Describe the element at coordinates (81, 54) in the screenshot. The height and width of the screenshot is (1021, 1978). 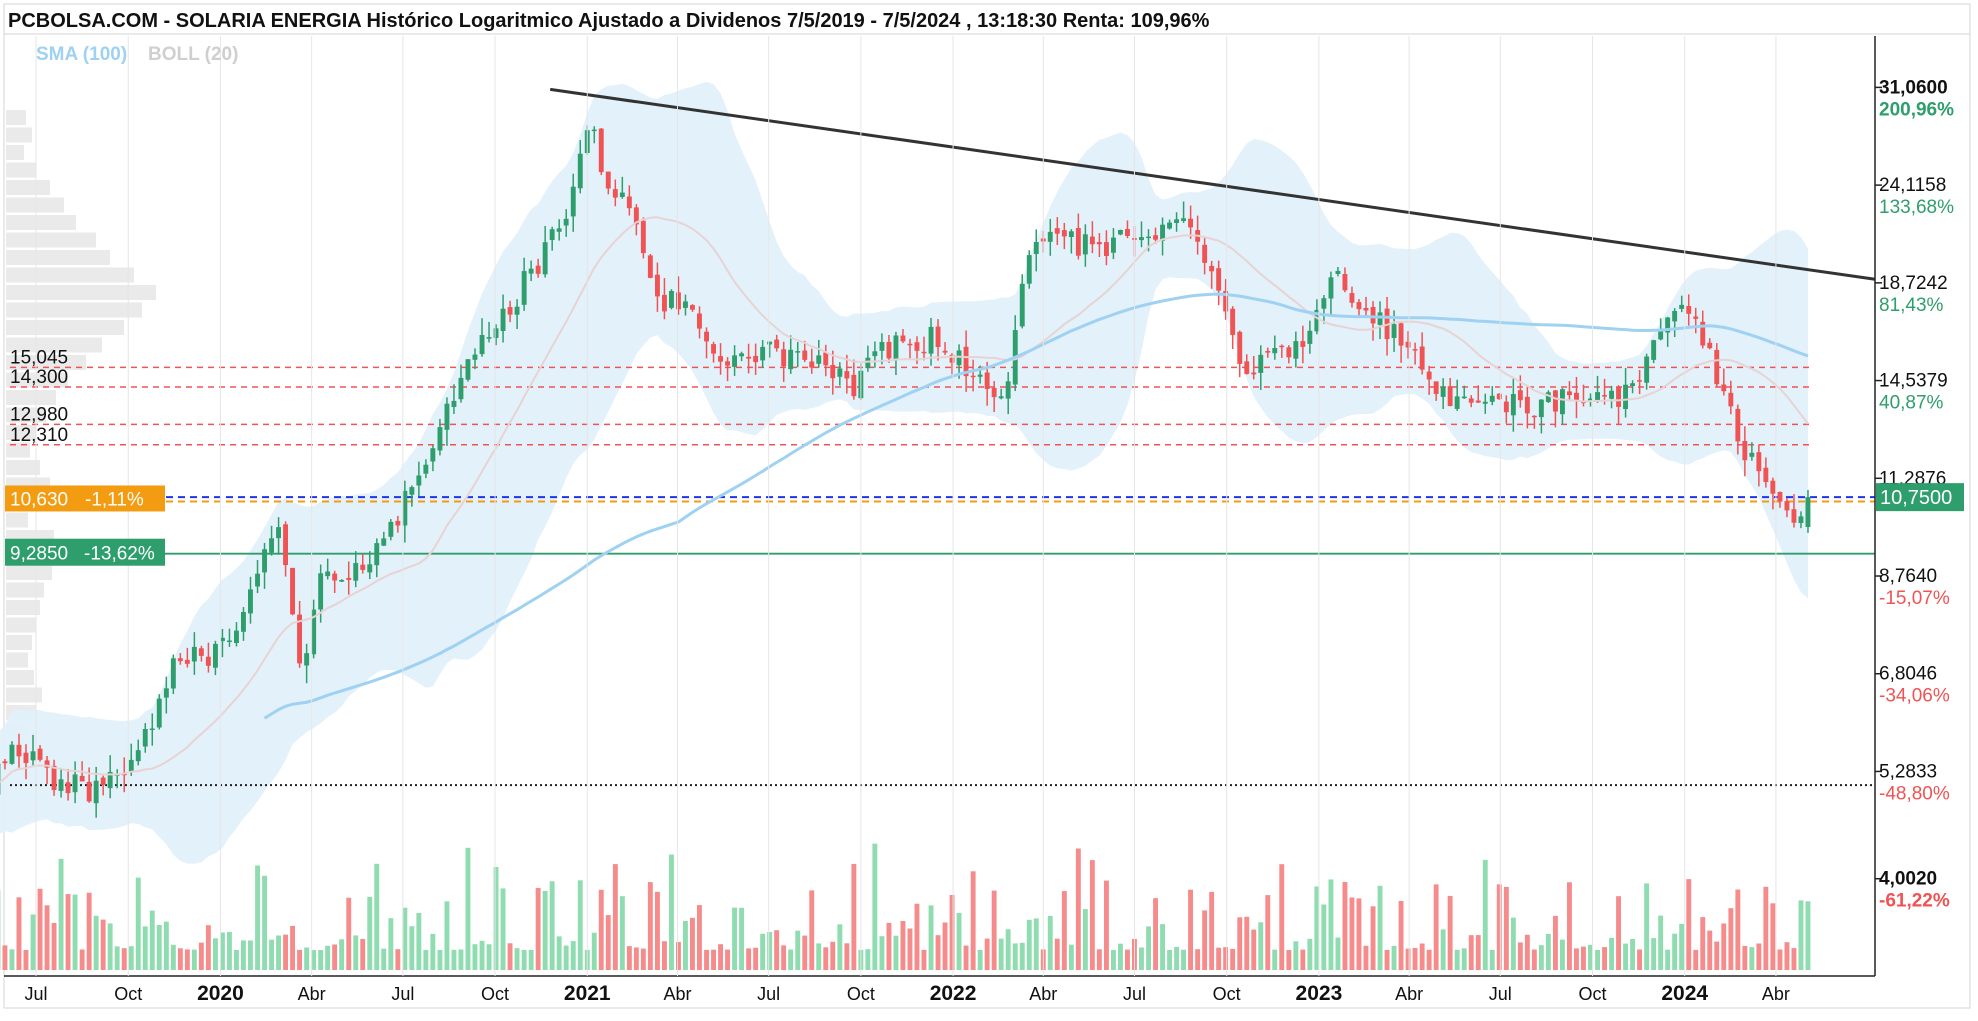
I see `legend-sma: SMA (100)` at that location.